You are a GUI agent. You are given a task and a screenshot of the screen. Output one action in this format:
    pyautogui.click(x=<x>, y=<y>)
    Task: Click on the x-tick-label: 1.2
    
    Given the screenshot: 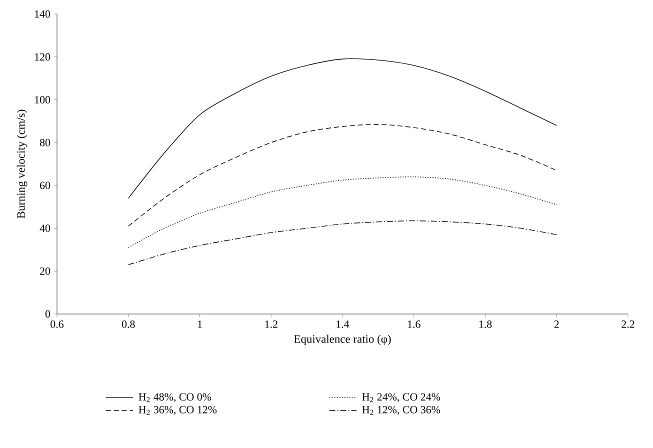 What is the action you would take?
    pyautogui.click(x=271, y=324)
    